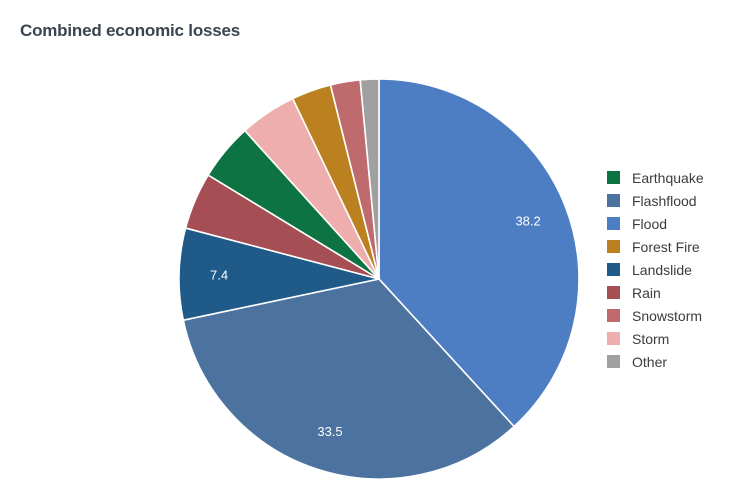  What do you see at coordinates (613, 223) in the screenshot?
I see `legend-swatch-flood` at bounding box center [613, 223].